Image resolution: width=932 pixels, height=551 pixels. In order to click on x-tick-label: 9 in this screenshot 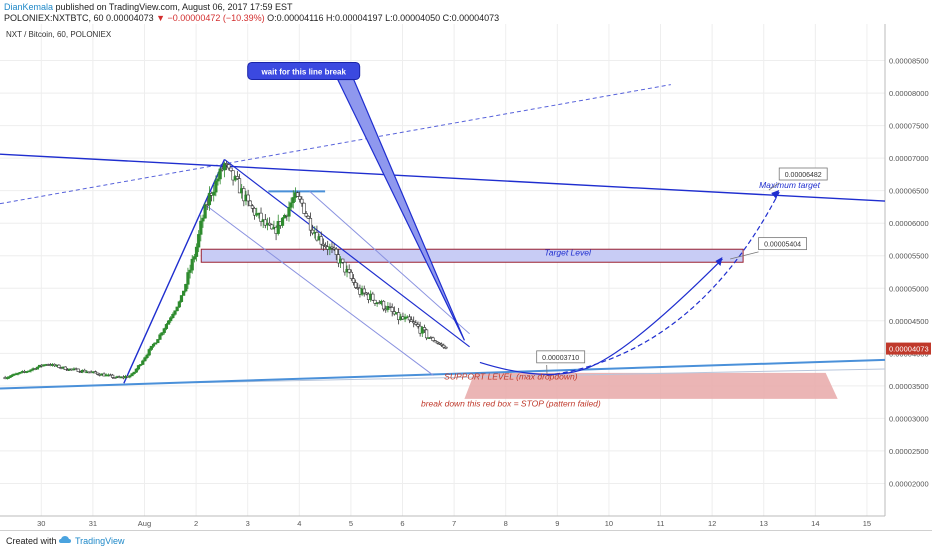, I will do `click(557, 523)`.